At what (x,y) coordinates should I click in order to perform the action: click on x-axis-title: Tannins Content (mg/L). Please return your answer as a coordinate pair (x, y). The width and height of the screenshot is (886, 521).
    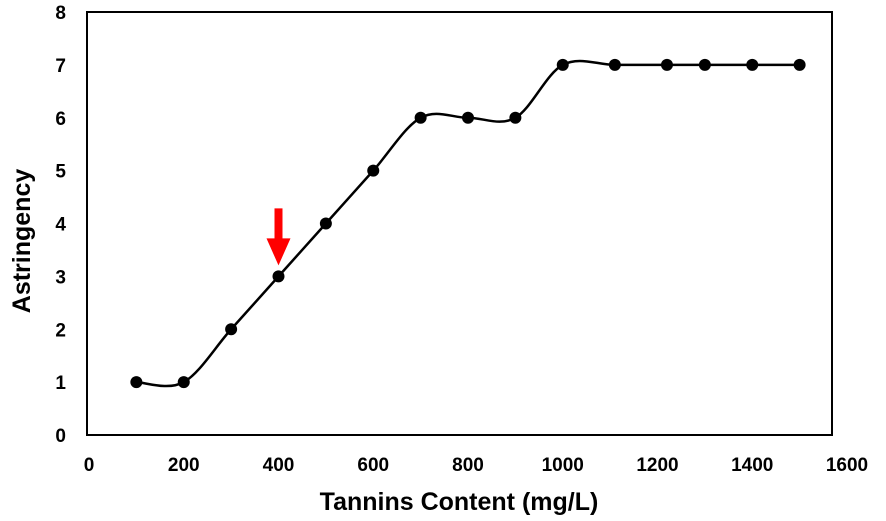
    Looking at the image, I should click on (459, 502).